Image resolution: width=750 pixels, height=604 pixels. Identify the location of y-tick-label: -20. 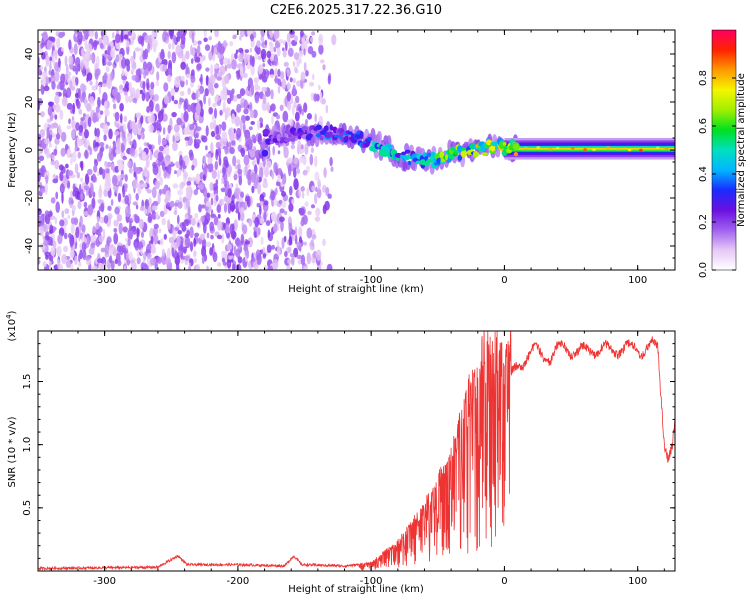
(29, 198).